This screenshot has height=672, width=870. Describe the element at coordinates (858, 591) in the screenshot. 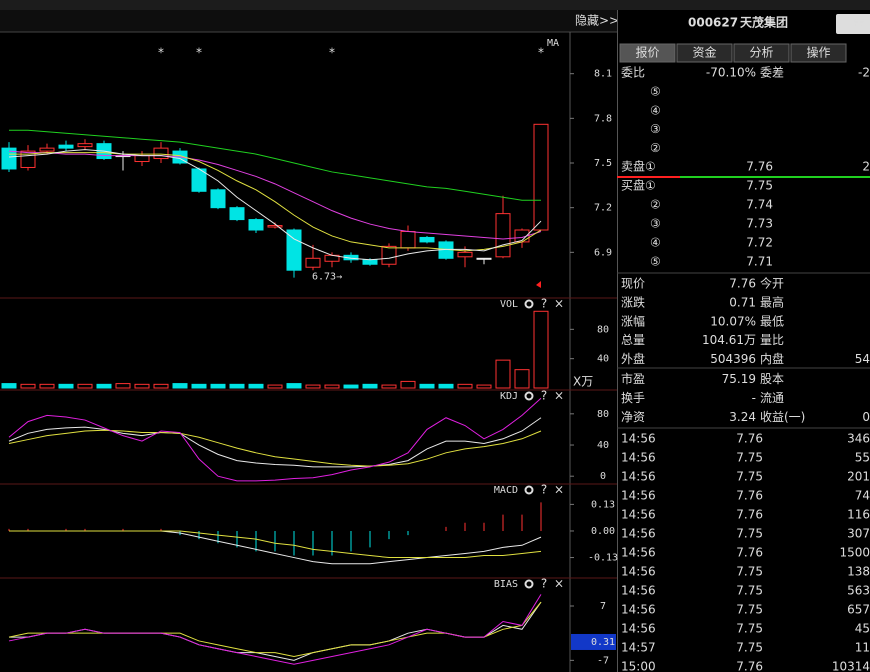

I see `tick-volume: 563` at that location.